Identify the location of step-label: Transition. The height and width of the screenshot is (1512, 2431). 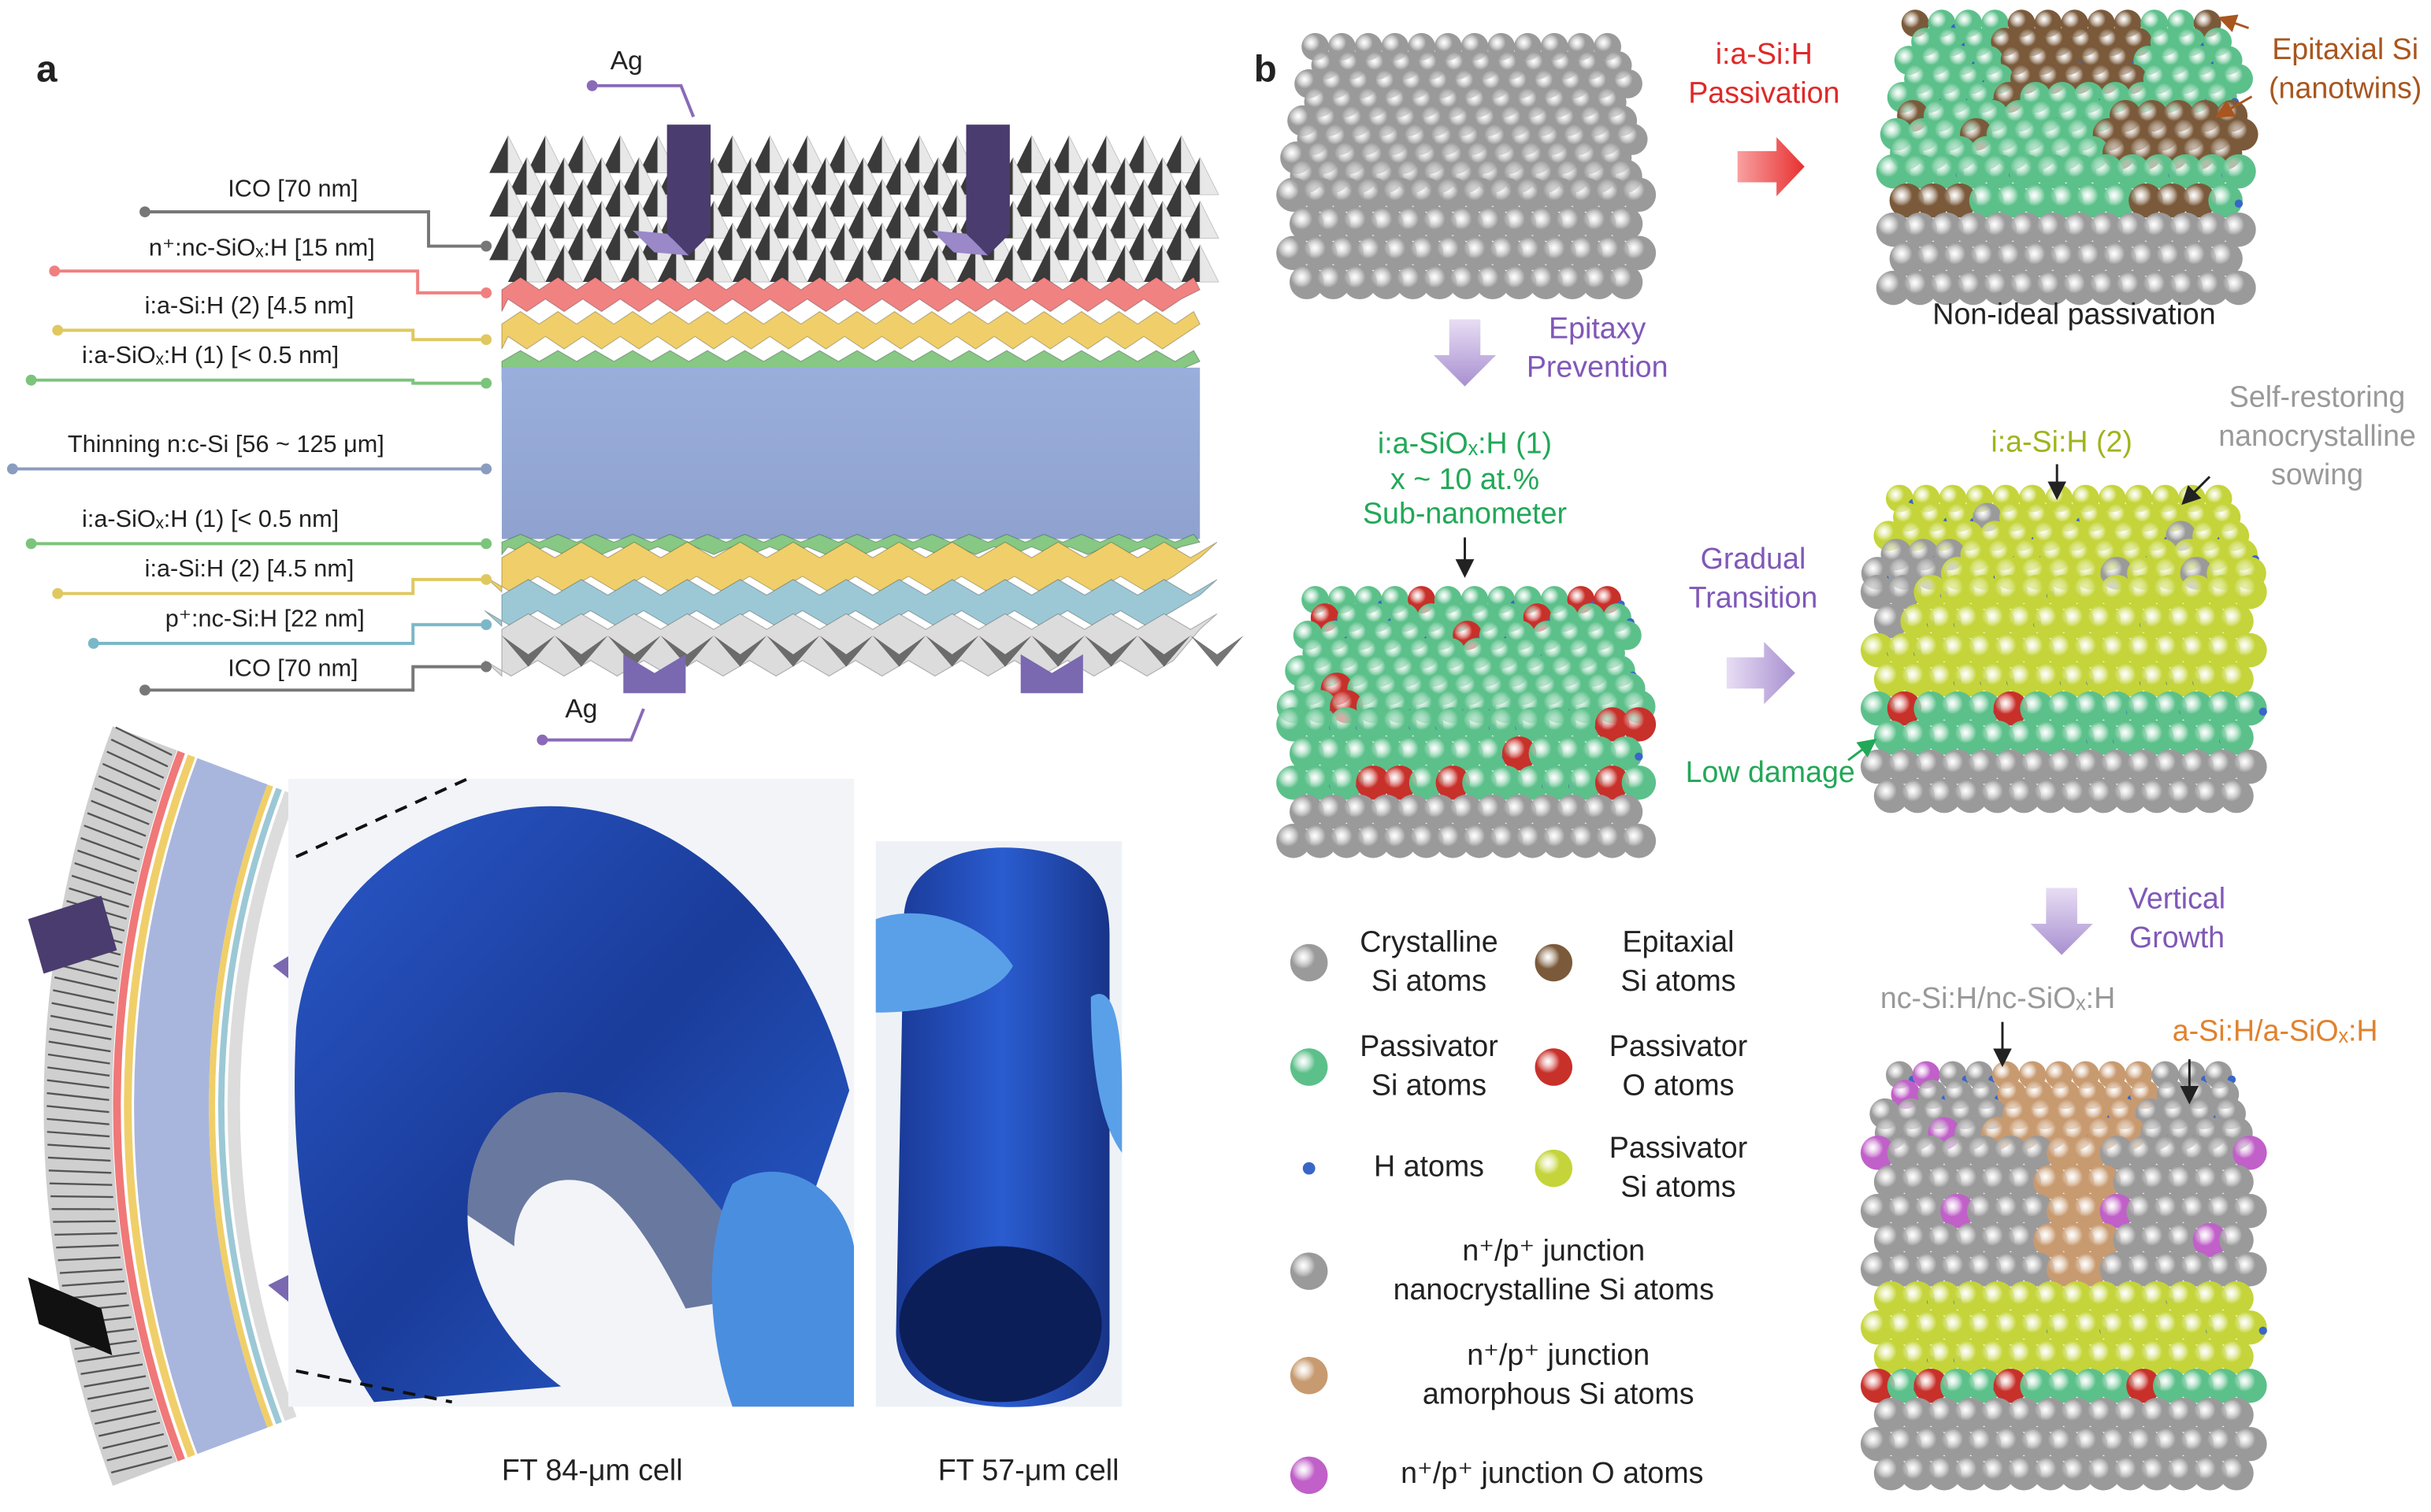
(1754, 597).